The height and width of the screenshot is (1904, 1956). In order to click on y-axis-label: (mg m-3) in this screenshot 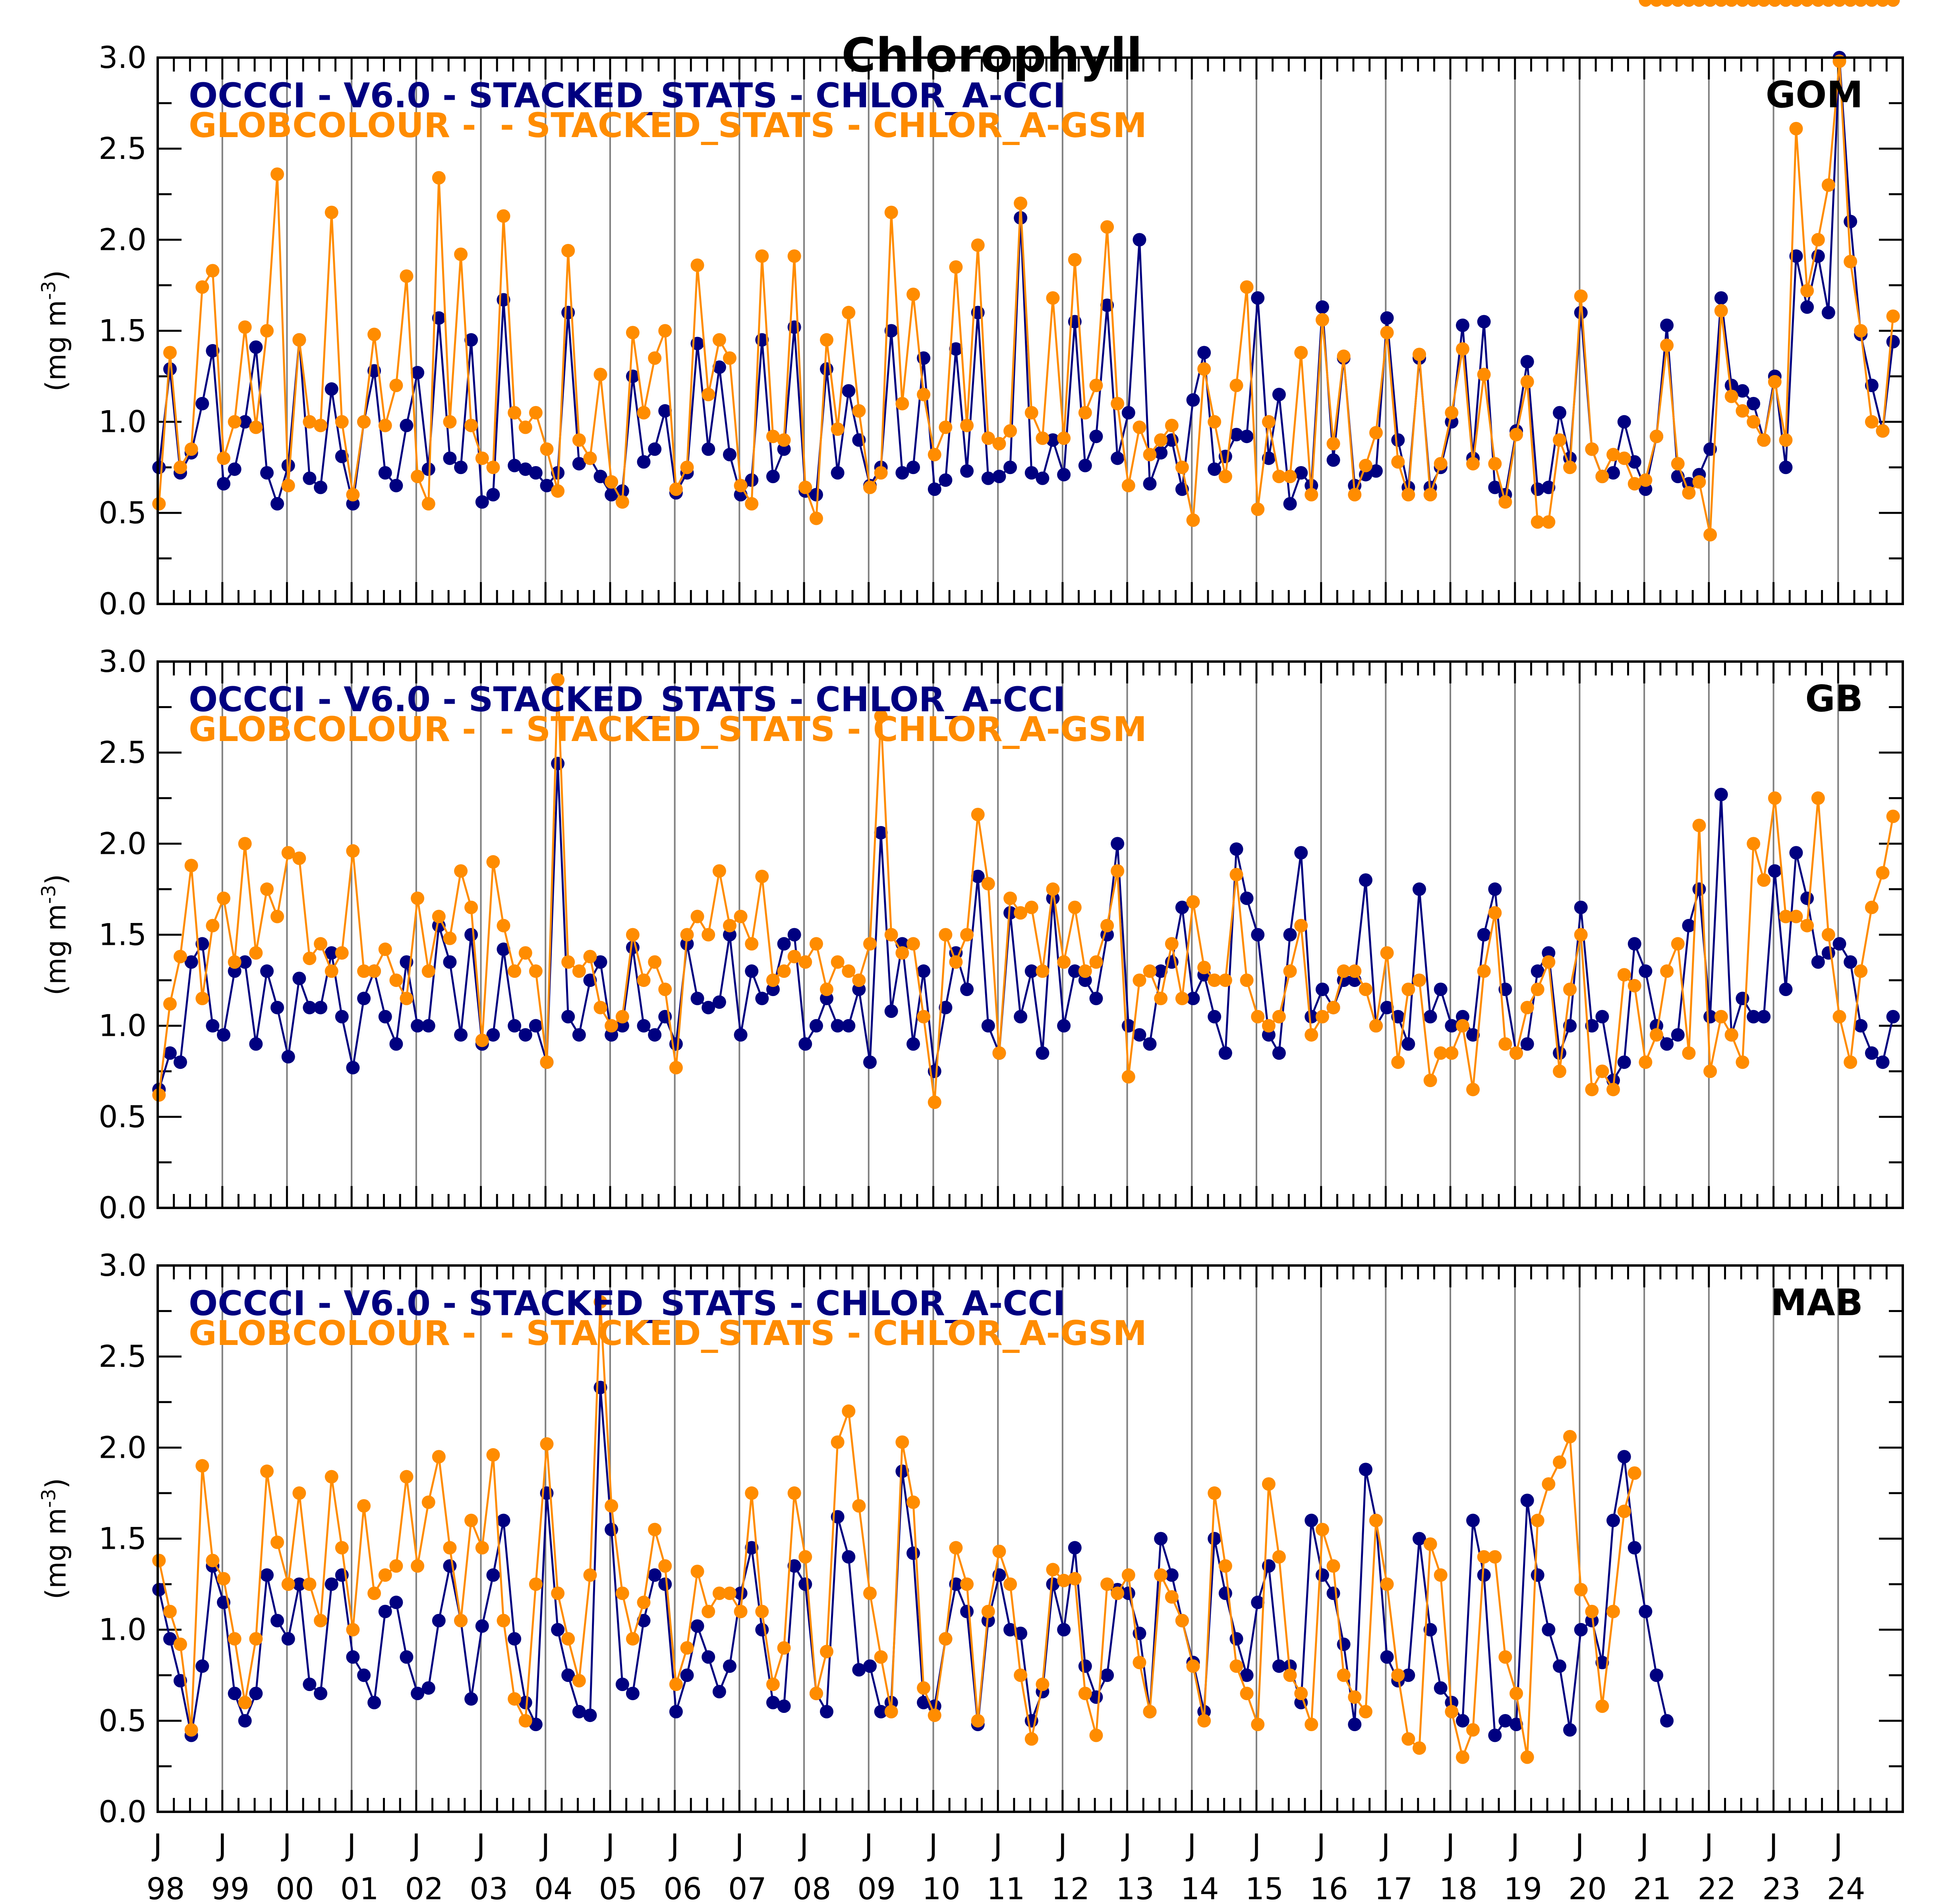, I will do `click(55, 935)`.